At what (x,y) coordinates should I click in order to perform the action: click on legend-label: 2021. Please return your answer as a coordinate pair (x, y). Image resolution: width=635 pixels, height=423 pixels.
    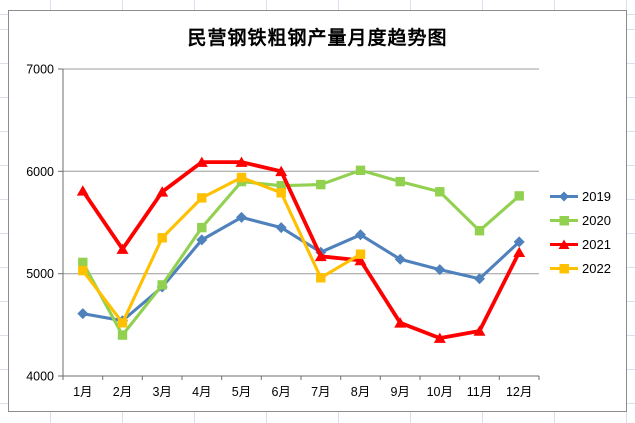
    Looking at the image, I should click on (596, 244).